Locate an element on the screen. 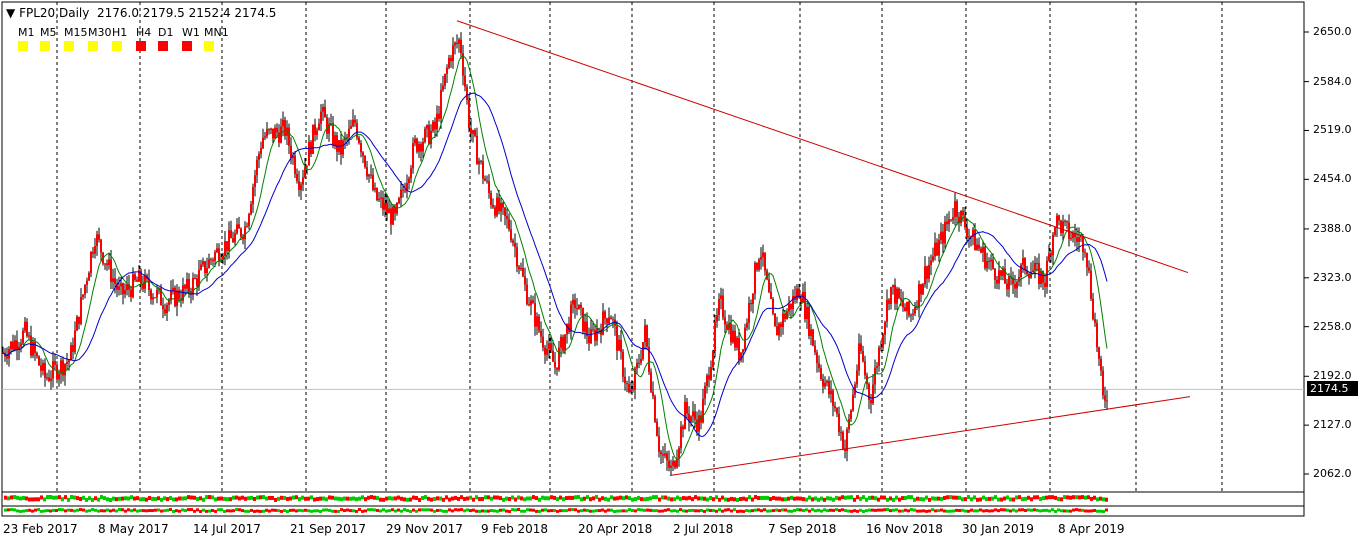  timeframe-label-h1: H1 is located at coordinates (120, 32).